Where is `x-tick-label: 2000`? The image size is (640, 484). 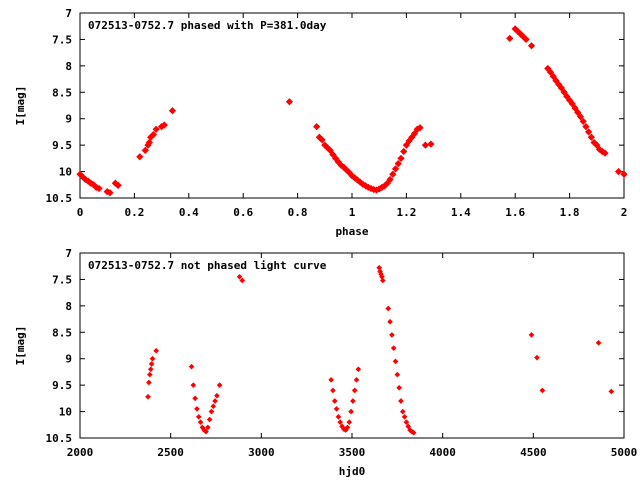 x-tick-label: 2000 is located at coordinates (80, 452).